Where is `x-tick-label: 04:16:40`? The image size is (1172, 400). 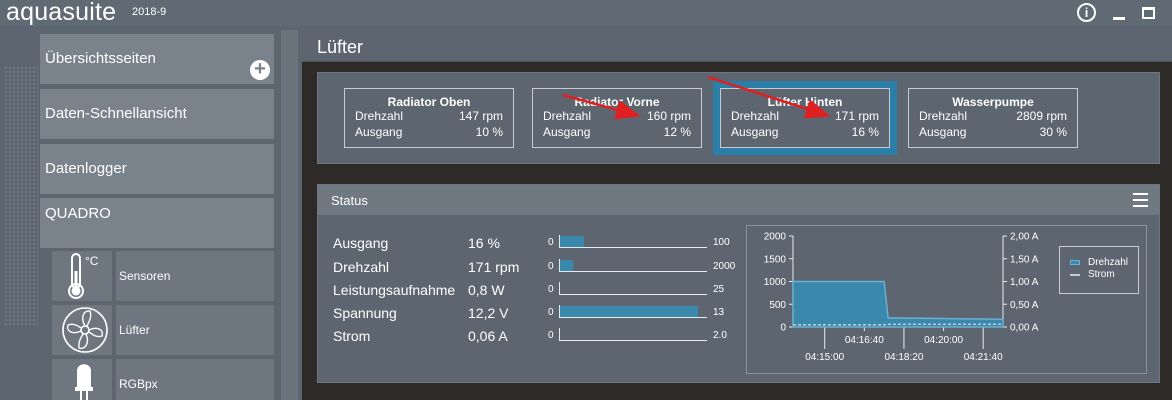
x-tick-label: 04:16:40 is located at coordinates (864, 340).